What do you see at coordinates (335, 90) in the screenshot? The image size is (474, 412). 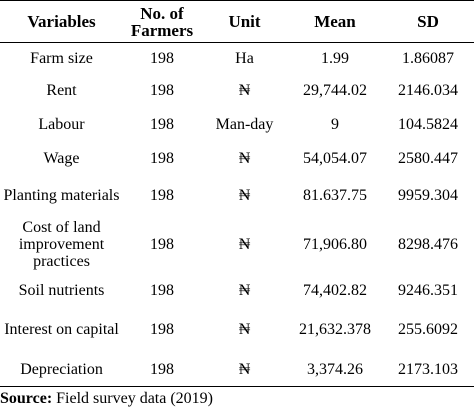 I see `cell-mean: 29,744.02` at bounding box center [335, 90].